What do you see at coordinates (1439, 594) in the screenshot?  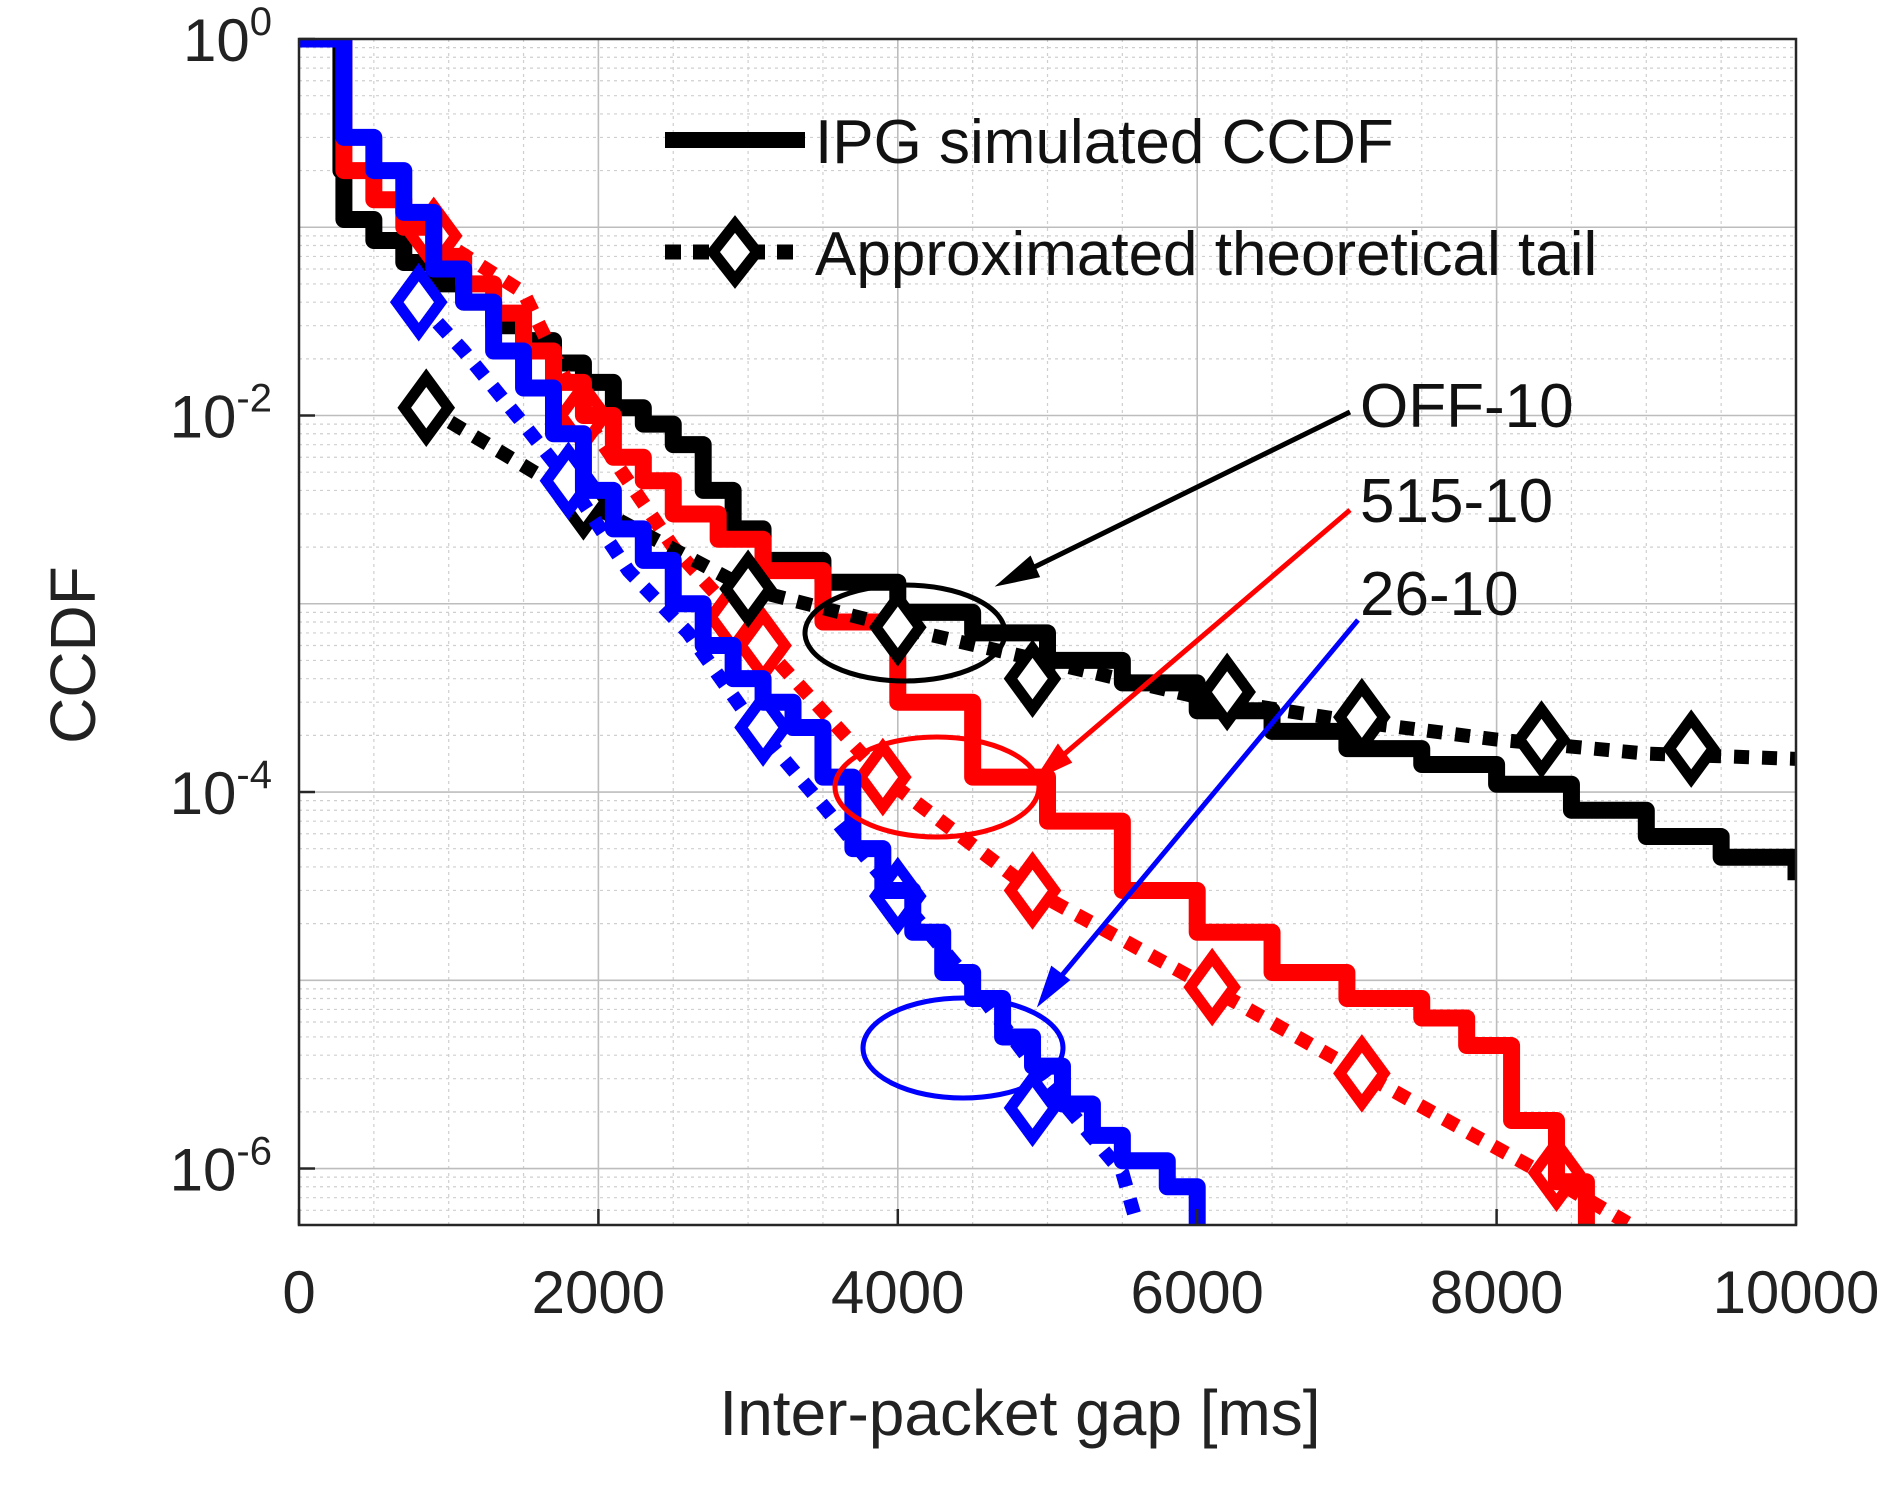 I see `annotation-label-26-10: 26-10` at bounding box center [1439, 594].